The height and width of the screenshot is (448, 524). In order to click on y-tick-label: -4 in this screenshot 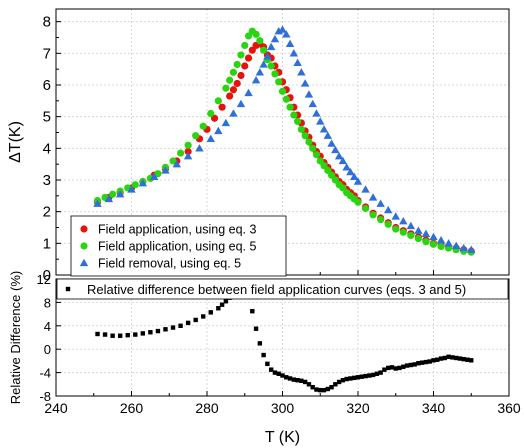, I will do `click(45, 373)`.